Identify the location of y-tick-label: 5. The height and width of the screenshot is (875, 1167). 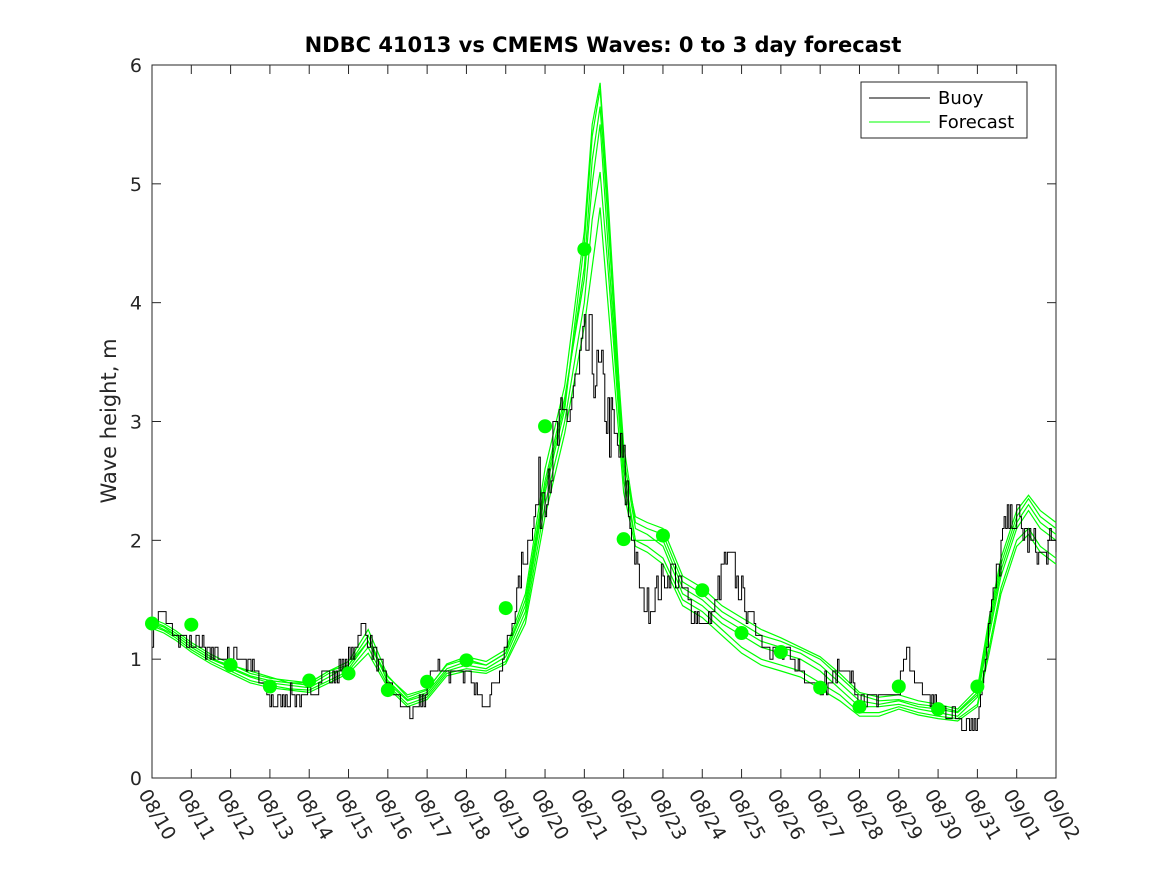
(136, 185).